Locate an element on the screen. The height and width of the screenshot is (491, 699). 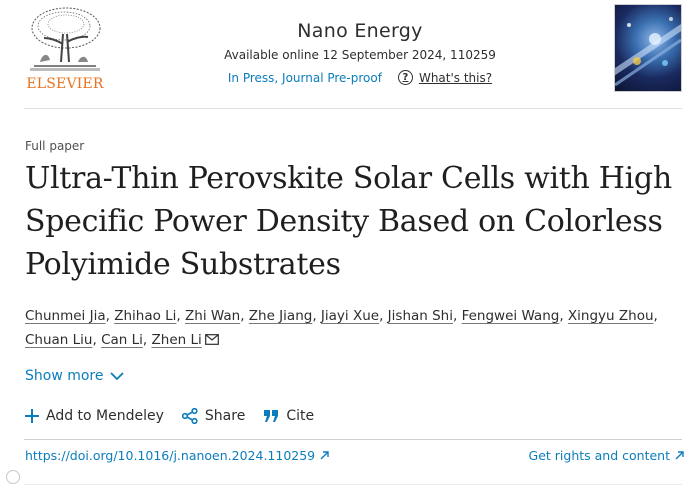
share-label: Share is located at coordinates (225, 416).